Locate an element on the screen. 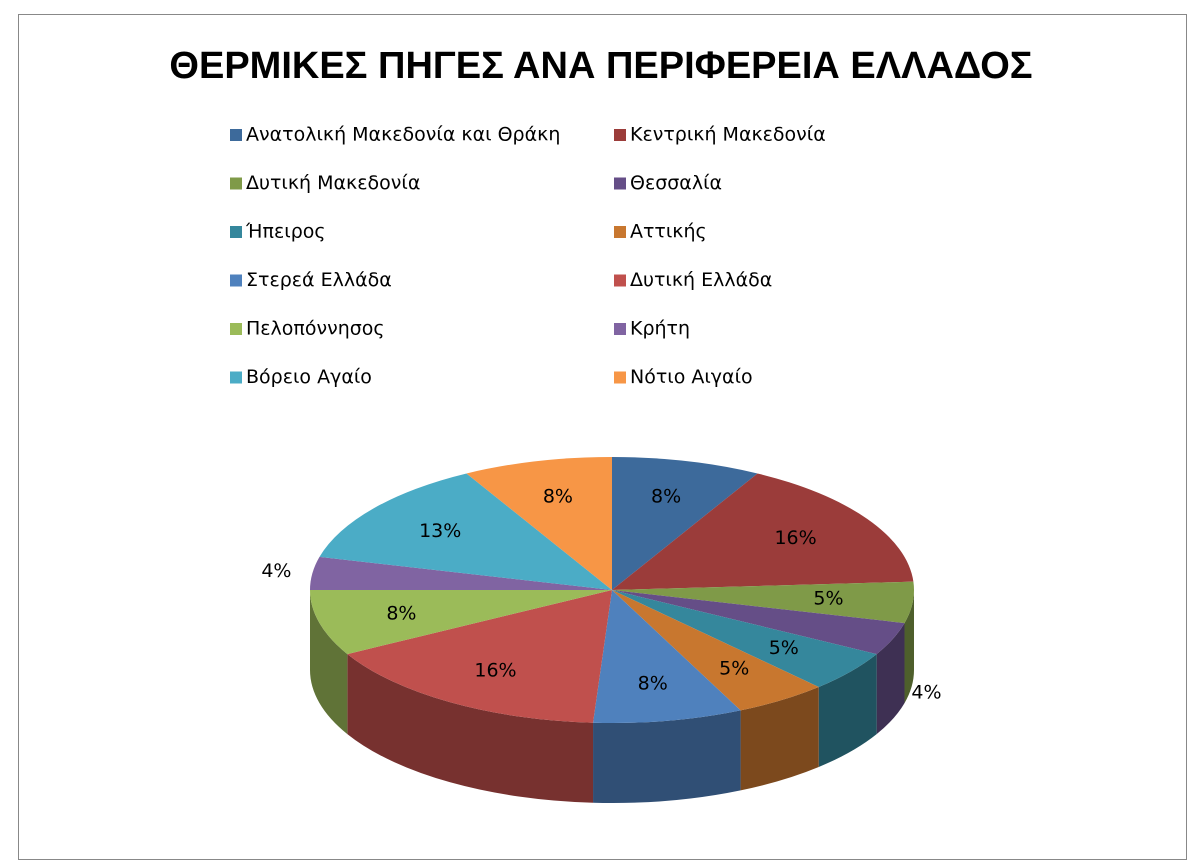 The width and height of the screenshot is (1202, 867). legend-label: Πελοπόννησος is located at coordinates (315, 329).